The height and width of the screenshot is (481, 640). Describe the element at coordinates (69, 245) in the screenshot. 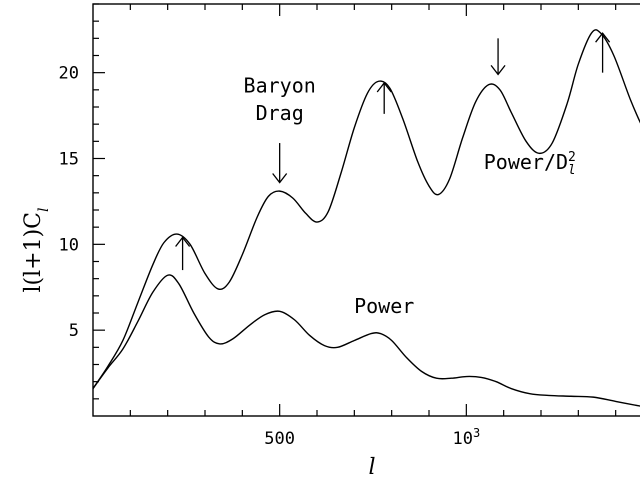

I see `y-tick-label: 10` at that location.